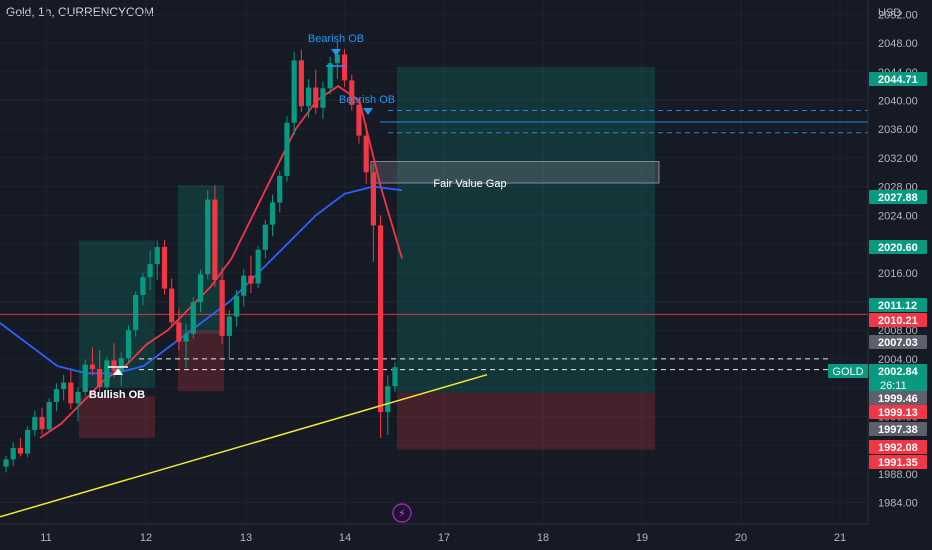 The width and height of the screenshot is (932, 550). What do you see at coordinates (898, 159) in the screenshot?
I see `y-tick-label: 2032.00` at bounding box center [898, 159].